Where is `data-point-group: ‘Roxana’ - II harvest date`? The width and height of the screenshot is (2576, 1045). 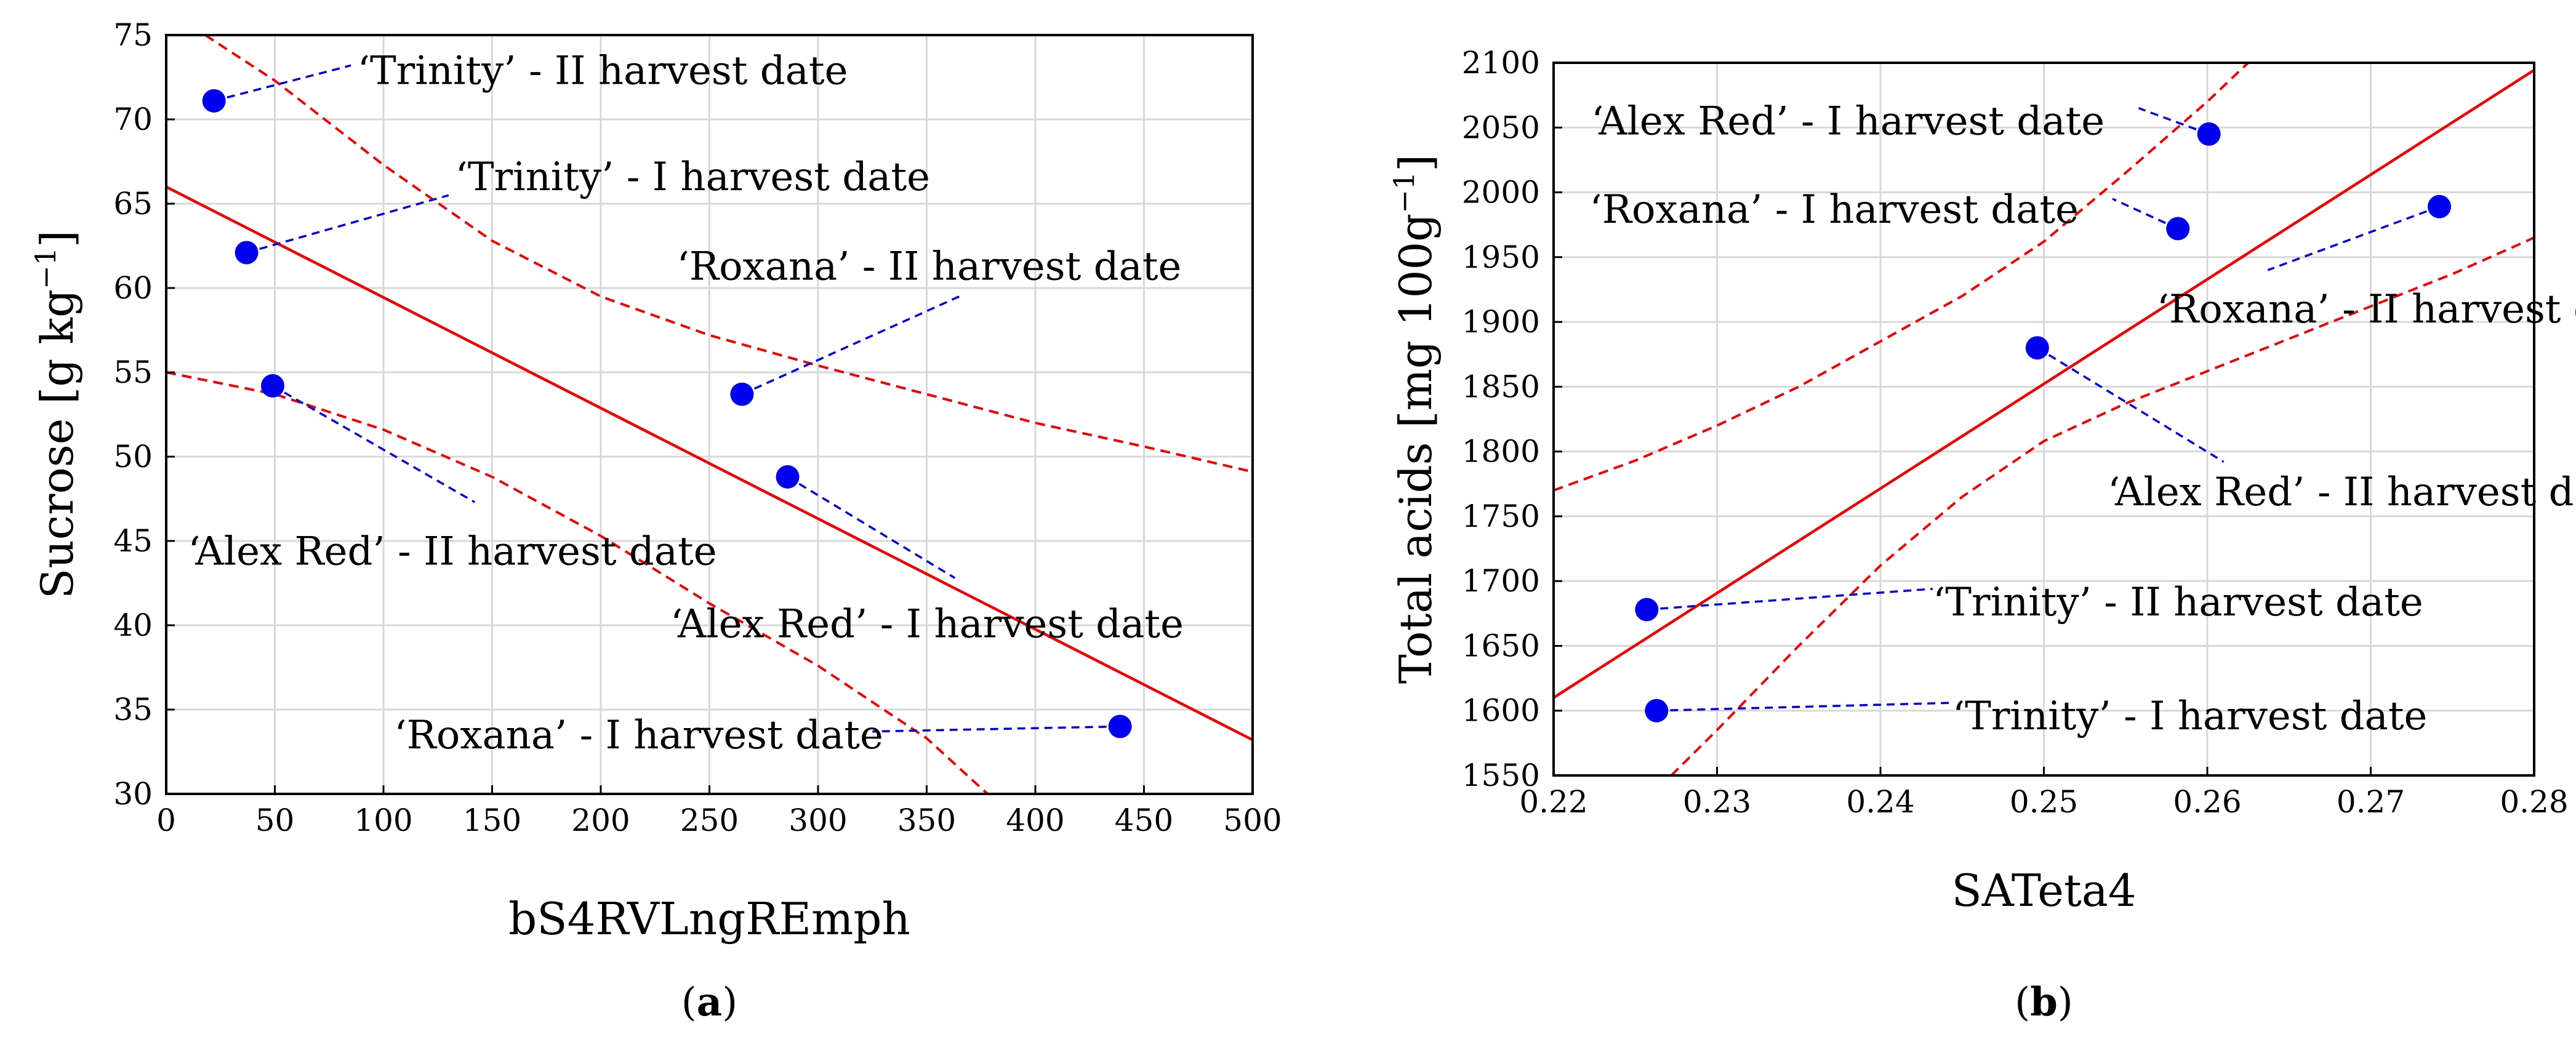
data-point-group: ‘Roxana’ - II harvest date is located at coordinates (2366, 263).